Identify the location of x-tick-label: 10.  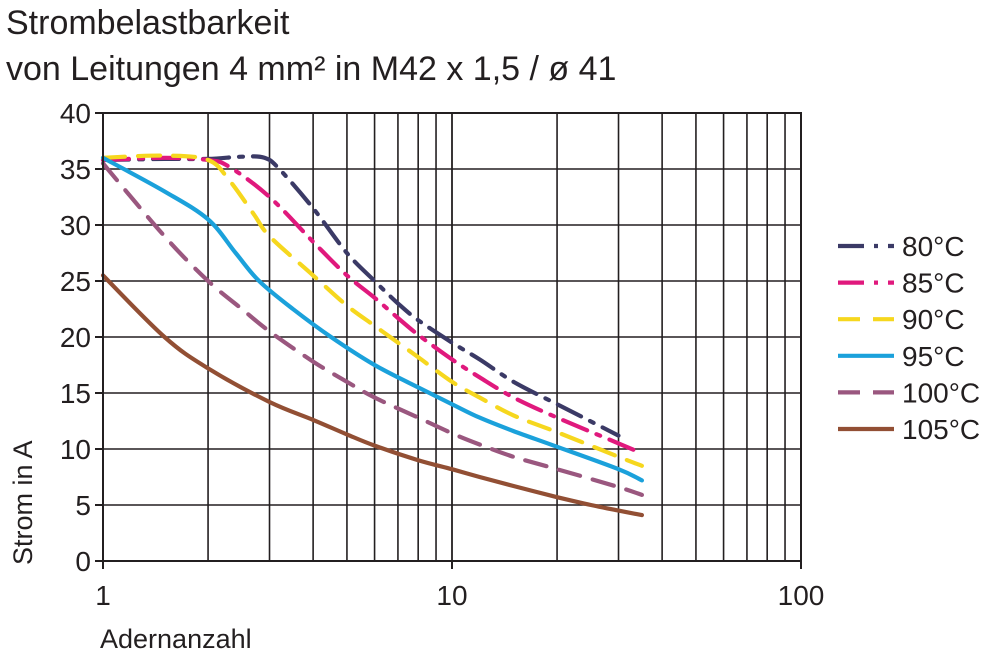
(451, 595).